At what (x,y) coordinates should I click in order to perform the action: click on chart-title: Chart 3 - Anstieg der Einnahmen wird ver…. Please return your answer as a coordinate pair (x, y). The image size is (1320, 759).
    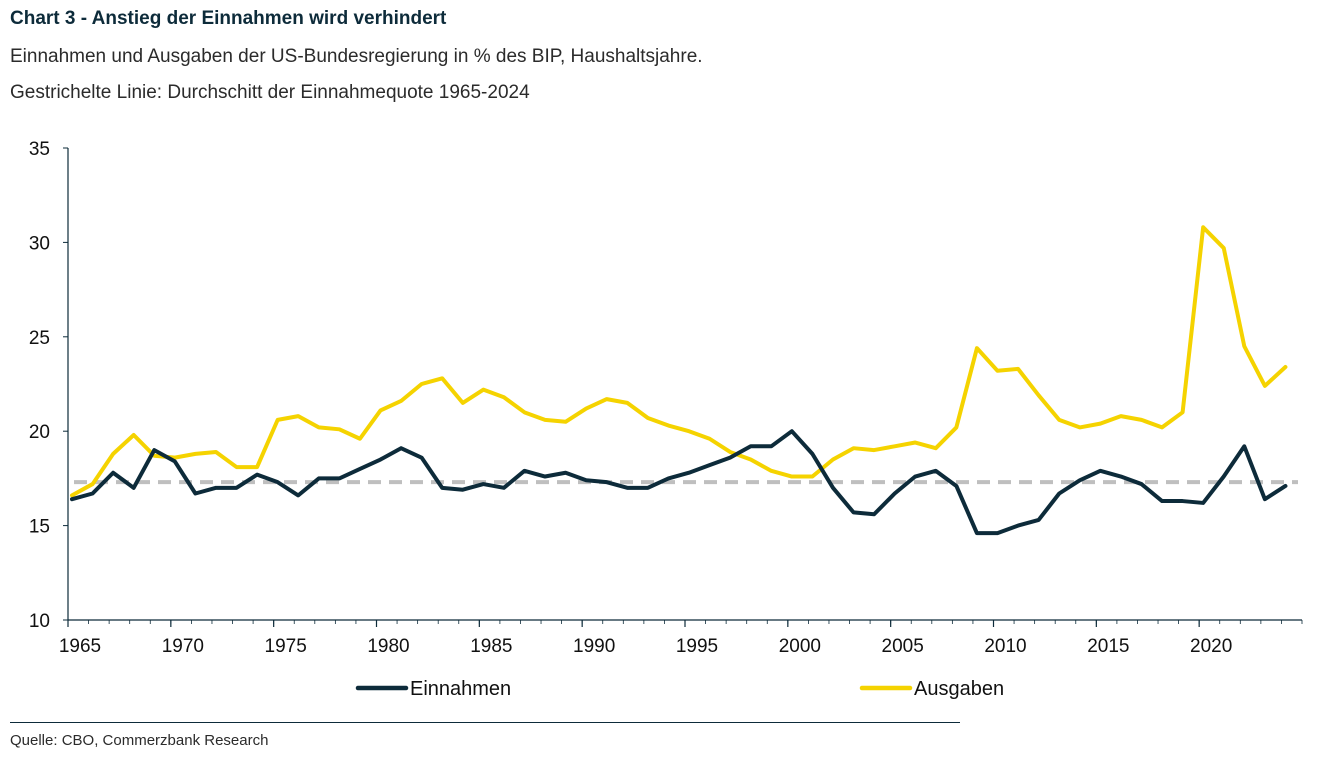
    Looking at the image, I should click on (228, 18).